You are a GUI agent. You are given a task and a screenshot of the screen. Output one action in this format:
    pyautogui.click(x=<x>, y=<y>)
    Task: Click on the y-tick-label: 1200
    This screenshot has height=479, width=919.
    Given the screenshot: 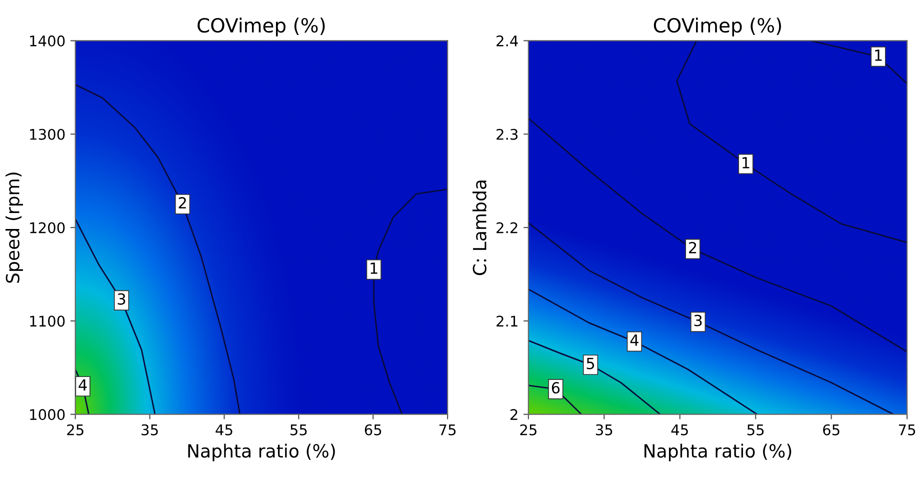 What is the action you would take?
    pyautogui.click(x=47, y=228)
    